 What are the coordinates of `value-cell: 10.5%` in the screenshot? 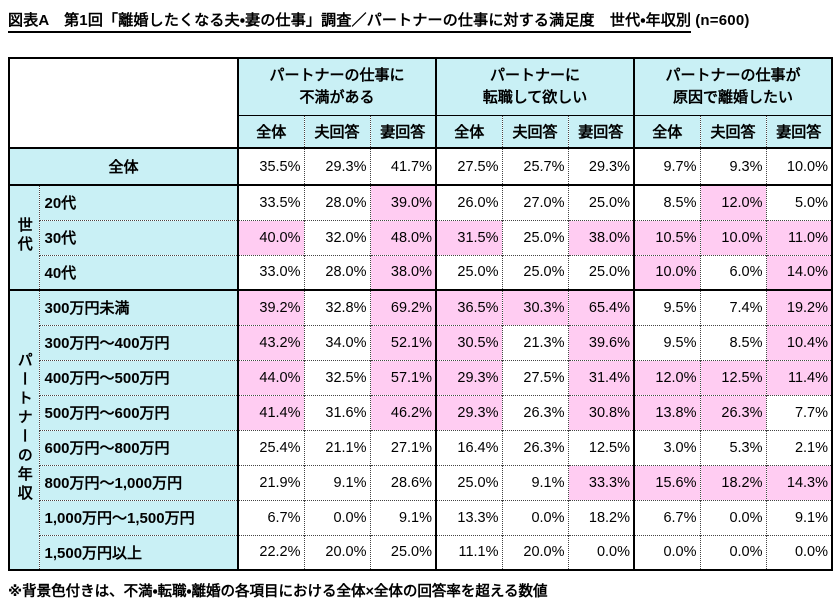 It's located at (666, 237).